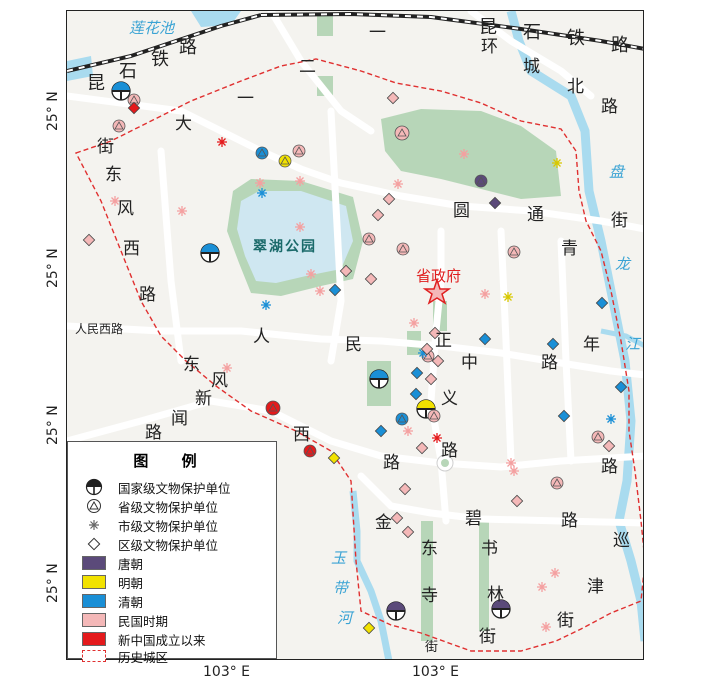  I want to click on legend-item: 民国时期, so click(125, 620).